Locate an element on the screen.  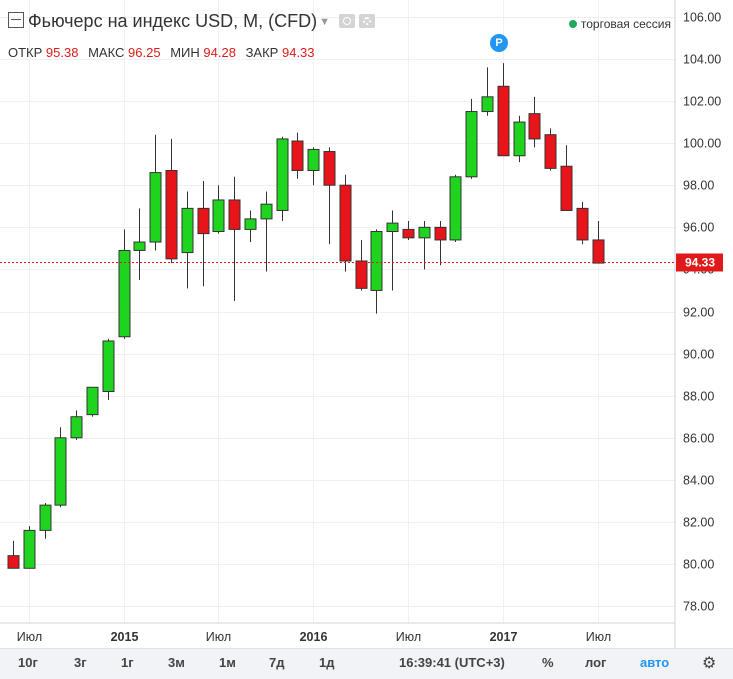
range-3m-button: 3м is located at coordinates (176, 662).